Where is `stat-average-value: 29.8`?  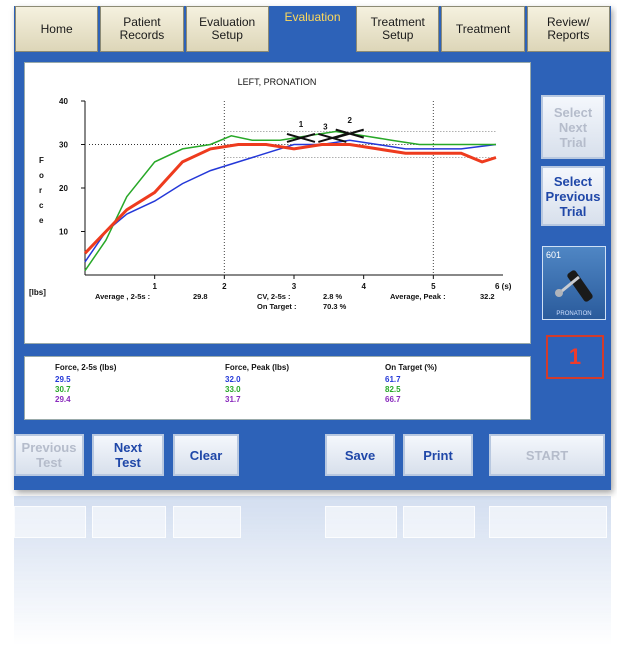
stat-average-value: 29.8 is located at coordinates (200, 296).